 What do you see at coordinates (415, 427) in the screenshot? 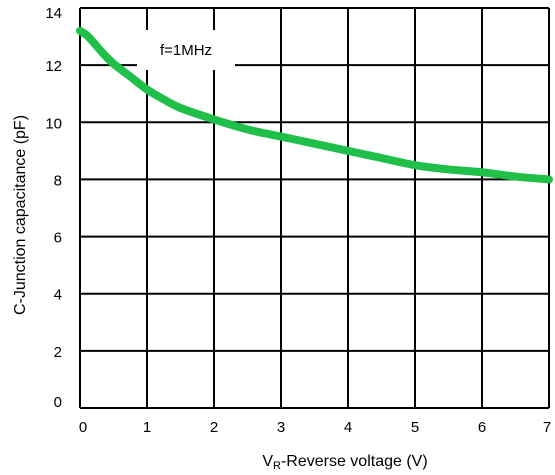
I see `x-tick-label: 5` at bounding box center [415, 427].